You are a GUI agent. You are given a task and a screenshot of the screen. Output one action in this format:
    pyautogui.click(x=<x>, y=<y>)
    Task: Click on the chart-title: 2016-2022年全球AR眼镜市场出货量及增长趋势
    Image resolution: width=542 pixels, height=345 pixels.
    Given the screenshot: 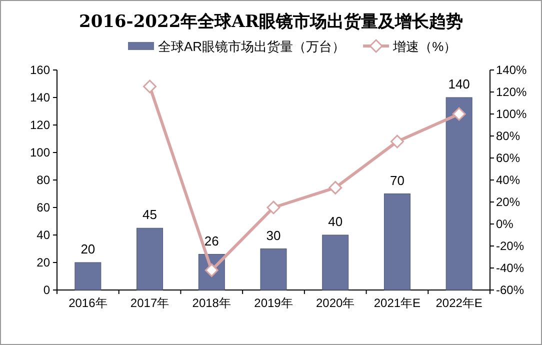 What is the action you would take?
    pyautogui.click(x=271, y=22)
    